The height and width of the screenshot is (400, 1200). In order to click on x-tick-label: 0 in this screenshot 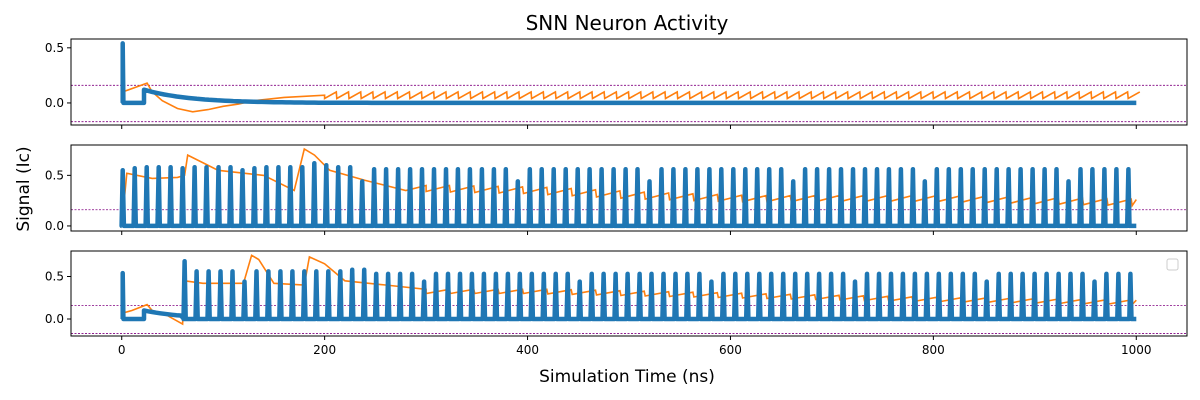, I will do `click(122, 350)`.